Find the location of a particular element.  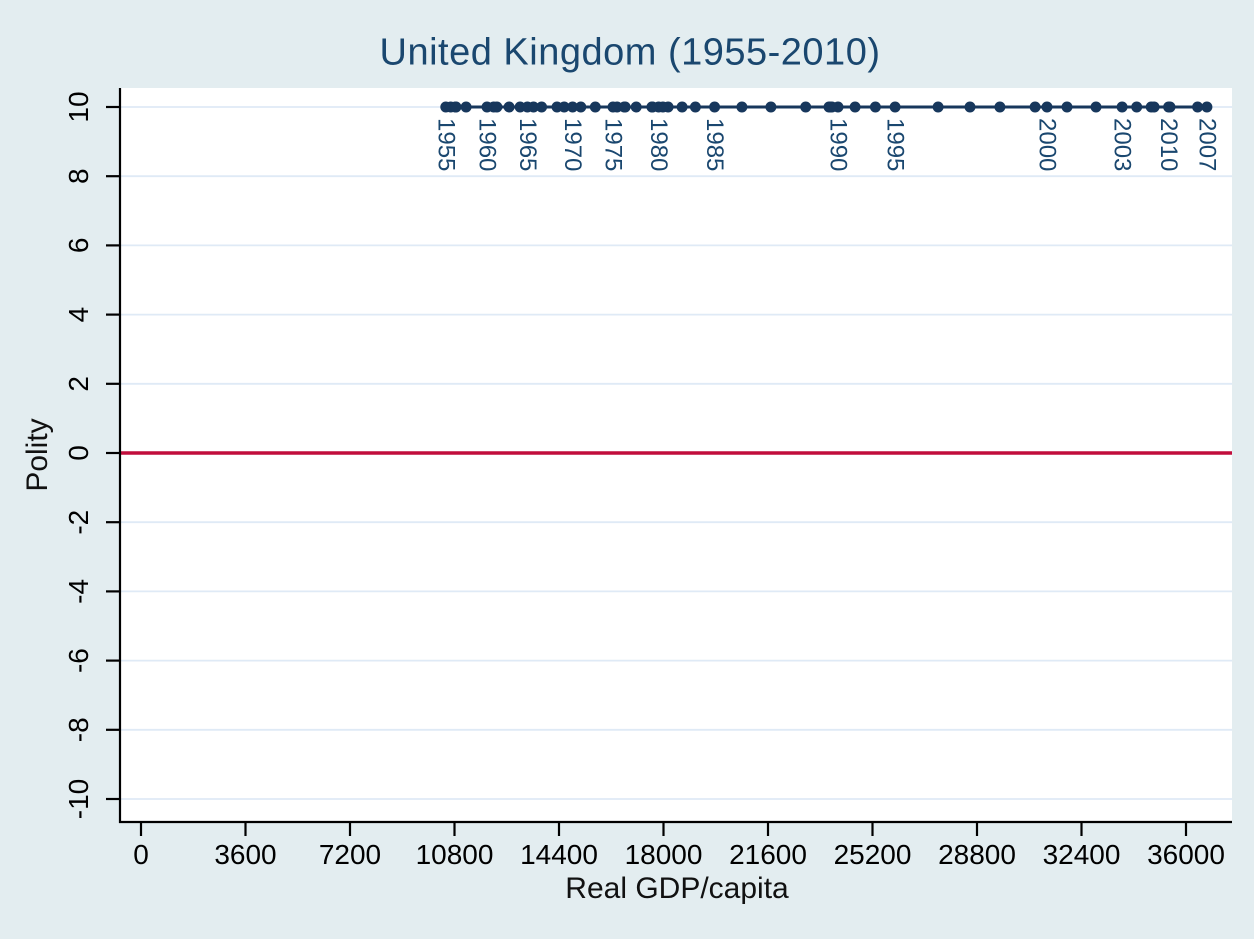

y-tick-label: 2 is located at coordinates (78, 384).